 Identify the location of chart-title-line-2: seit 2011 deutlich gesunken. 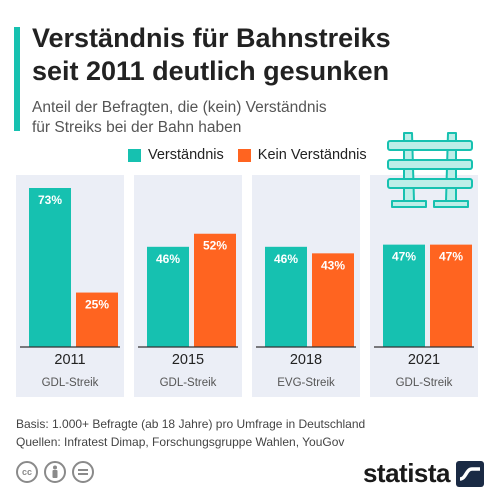
(211, 71).